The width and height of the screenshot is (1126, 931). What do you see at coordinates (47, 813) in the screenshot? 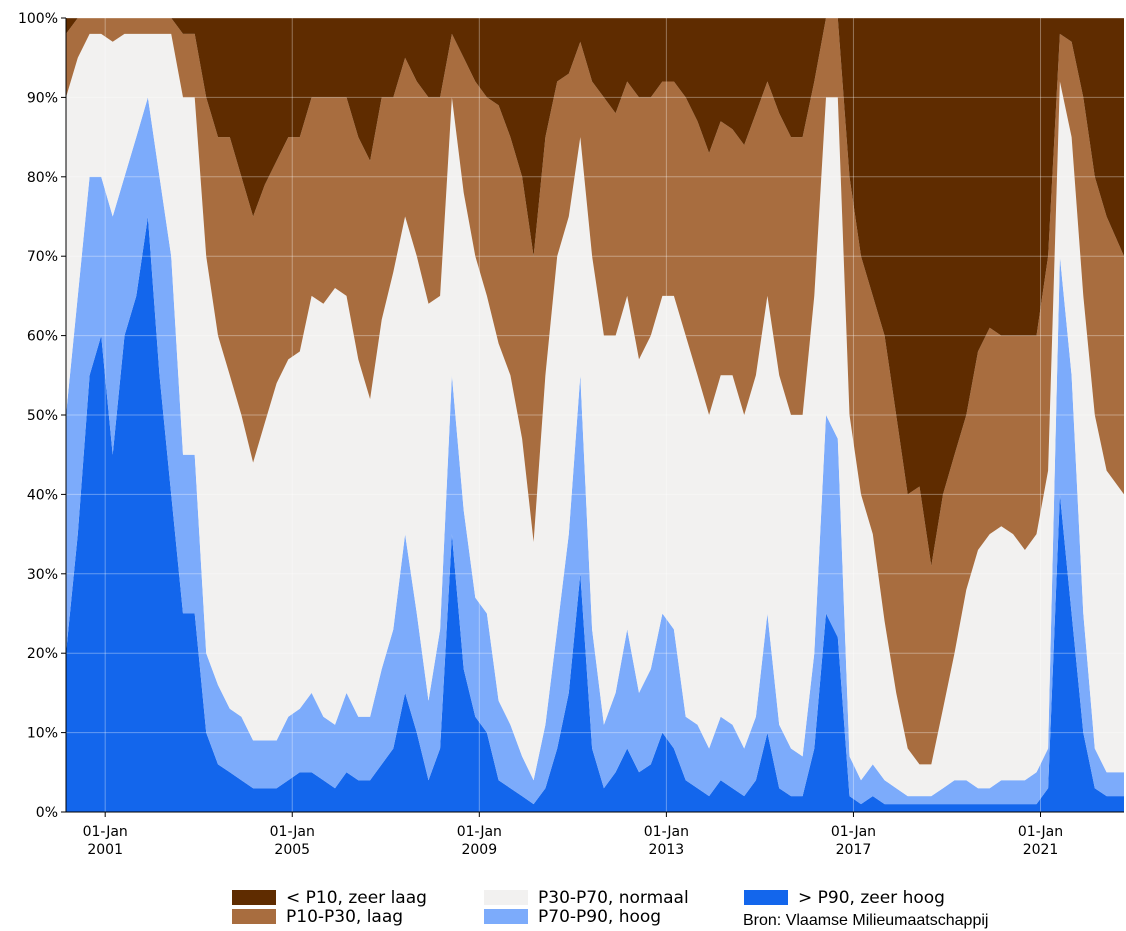
I see `y-tick-label: 0%` at bounding box center [47, 813].